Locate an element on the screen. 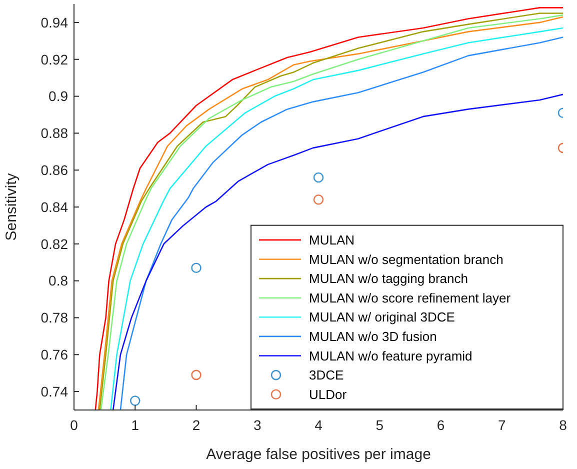 The height and width of the screenshot is (469, 577). legend-label: MULAN w/o feature pyramid is located at coordinates (390, 356).